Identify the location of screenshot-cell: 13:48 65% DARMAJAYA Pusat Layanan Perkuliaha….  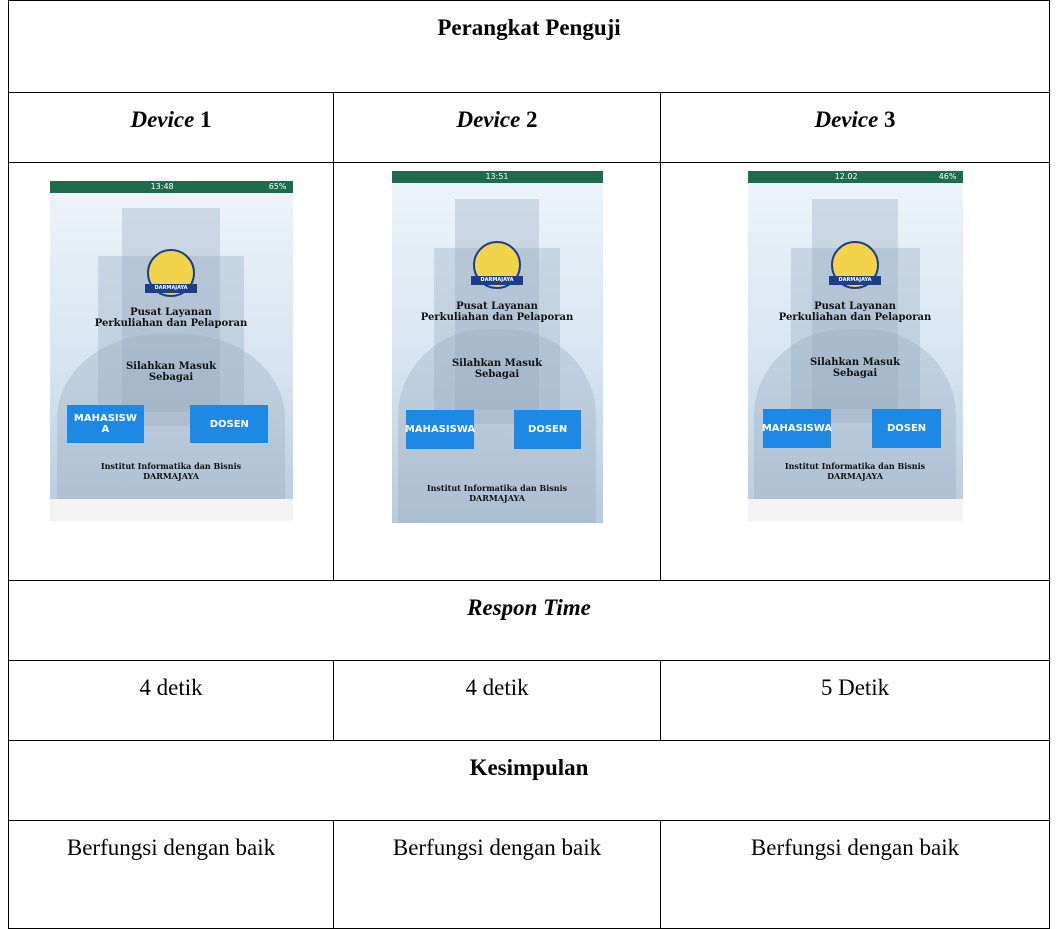
(171, 371).